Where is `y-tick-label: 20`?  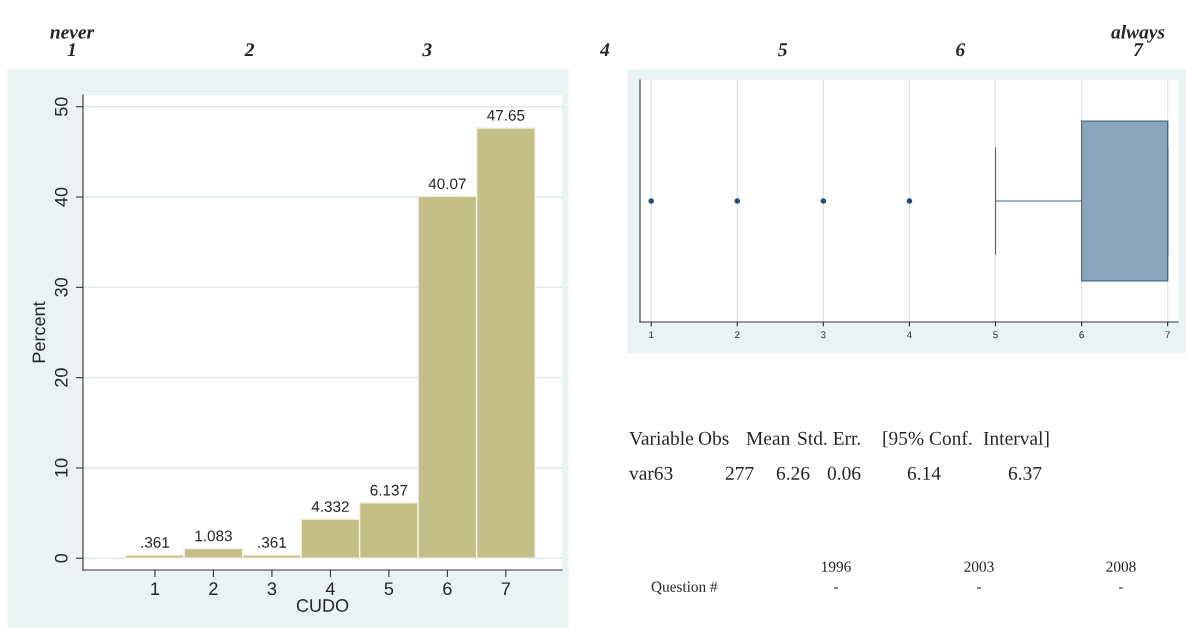 y-tick-label: 20 is located at coordinates (61, 377).